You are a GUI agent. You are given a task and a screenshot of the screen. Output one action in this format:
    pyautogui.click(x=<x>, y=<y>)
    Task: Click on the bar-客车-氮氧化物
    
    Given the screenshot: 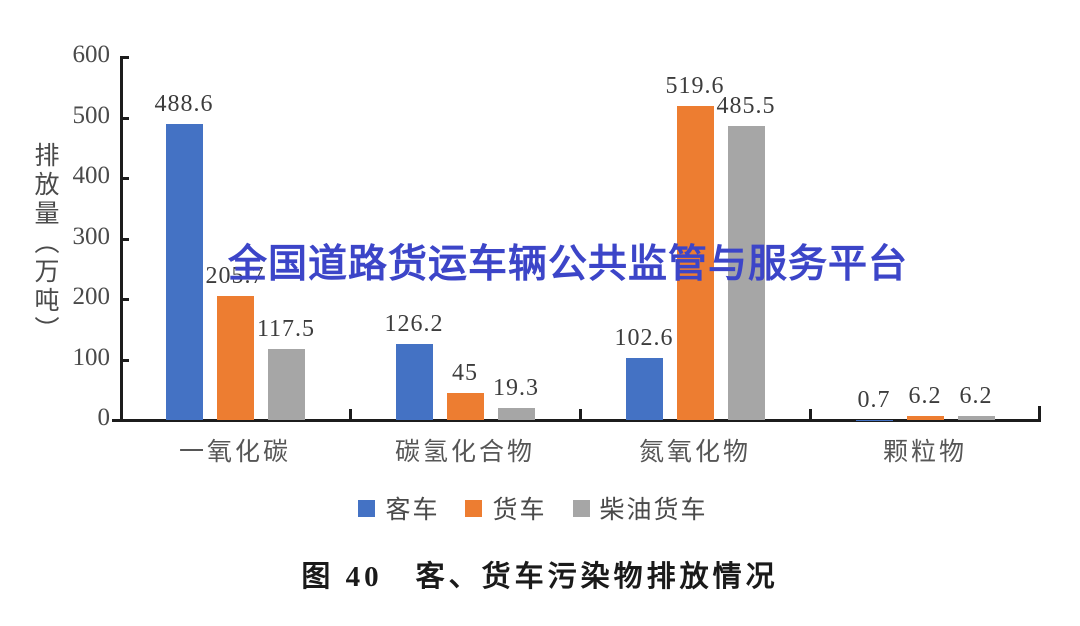 What is the action you would take?
    pyautogui.click(x=644, y=388)
    